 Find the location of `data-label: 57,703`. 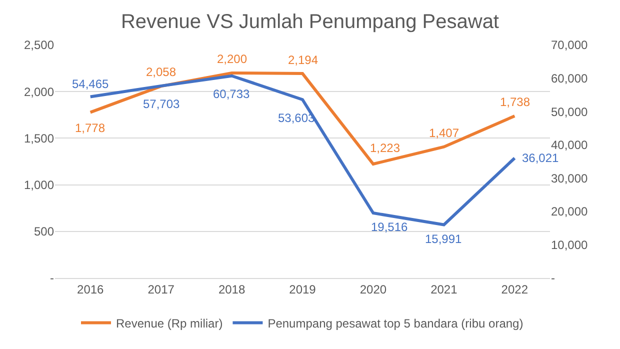

data-label: 57,703 is located at coordinates (161, 104).